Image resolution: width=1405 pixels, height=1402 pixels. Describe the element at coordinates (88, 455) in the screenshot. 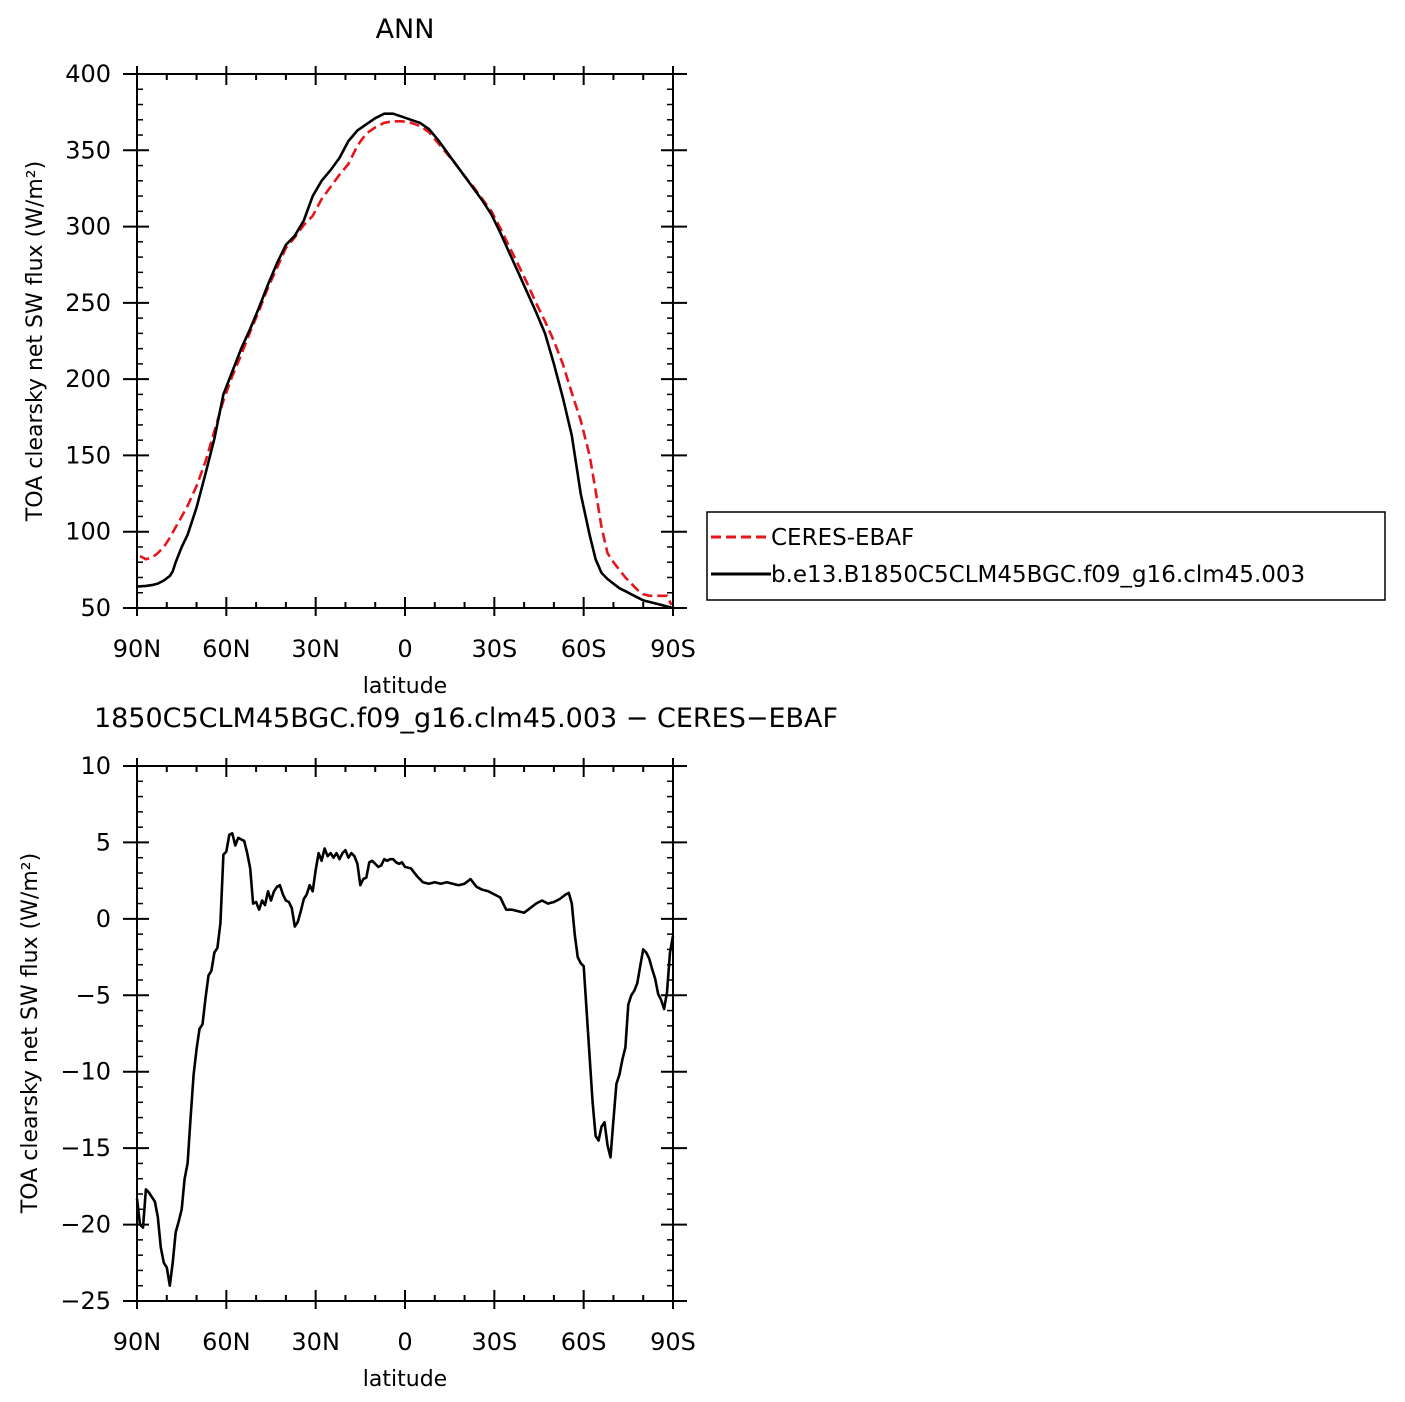

I see `y-tick-label: 150` at that location.